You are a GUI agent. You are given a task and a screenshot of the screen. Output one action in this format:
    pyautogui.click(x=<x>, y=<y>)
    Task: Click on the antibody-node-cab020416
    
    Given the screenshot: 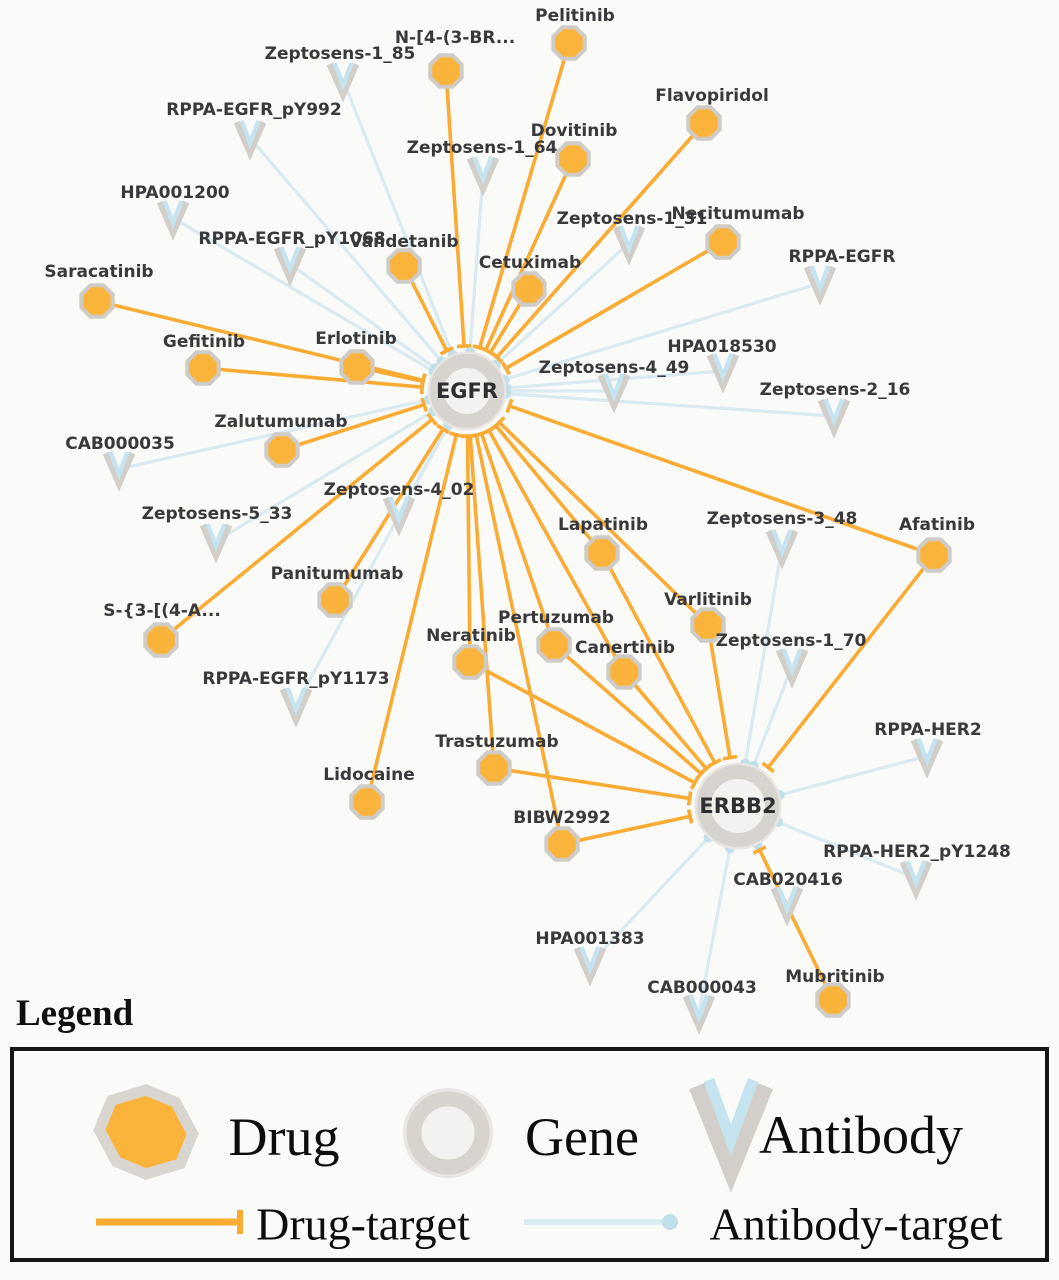 What is the action you would take?
    pyautogui.click(x=787, y=906)
    